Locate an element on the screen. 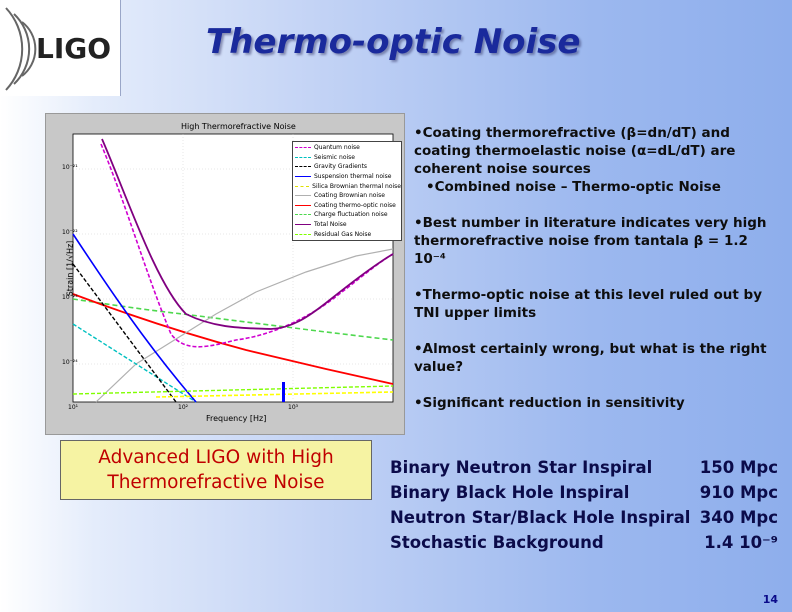  curve-quantum is located at coordinates (247, 245).